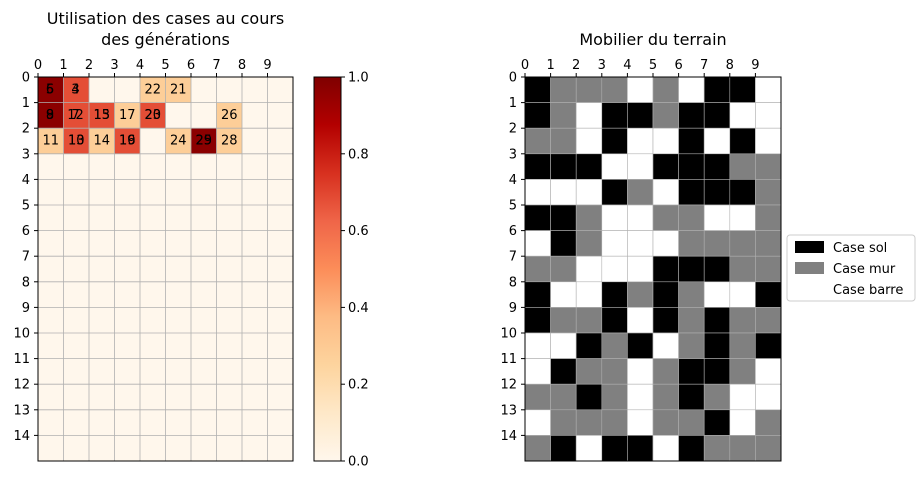 Image resolution: width=923 pixels, height=483 pixels. I want to click on left-cell-label: 11, so click(50, 141).